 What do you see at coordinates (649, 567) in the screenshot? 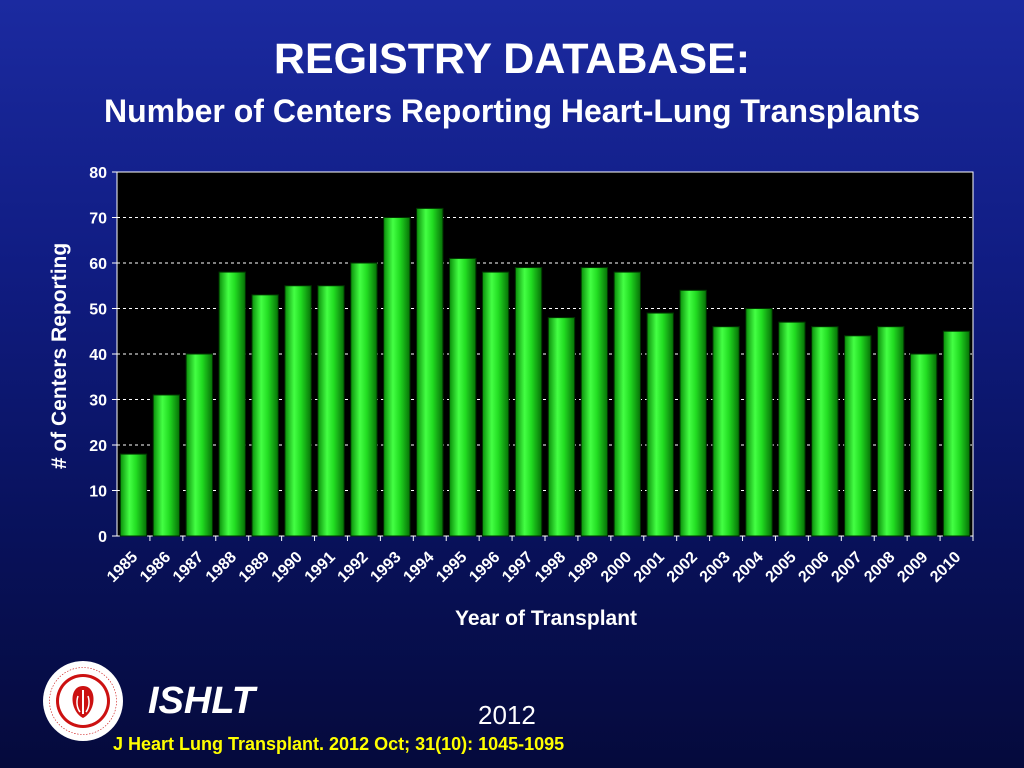
I see `x-tick-label: 2001` at bounding box center [649, 567].